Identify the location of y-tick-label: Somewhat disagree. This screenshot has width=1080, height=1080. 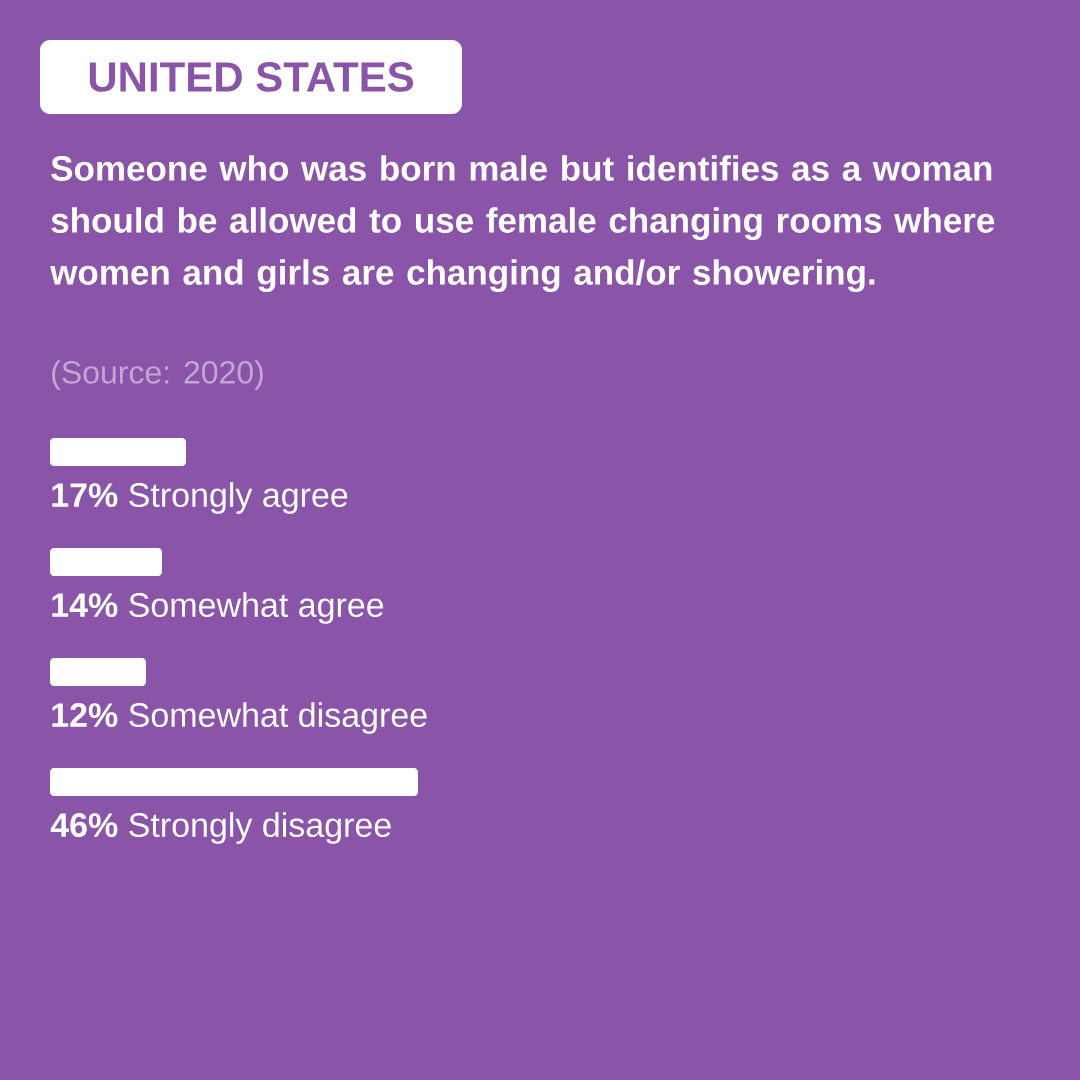
(278, 718).